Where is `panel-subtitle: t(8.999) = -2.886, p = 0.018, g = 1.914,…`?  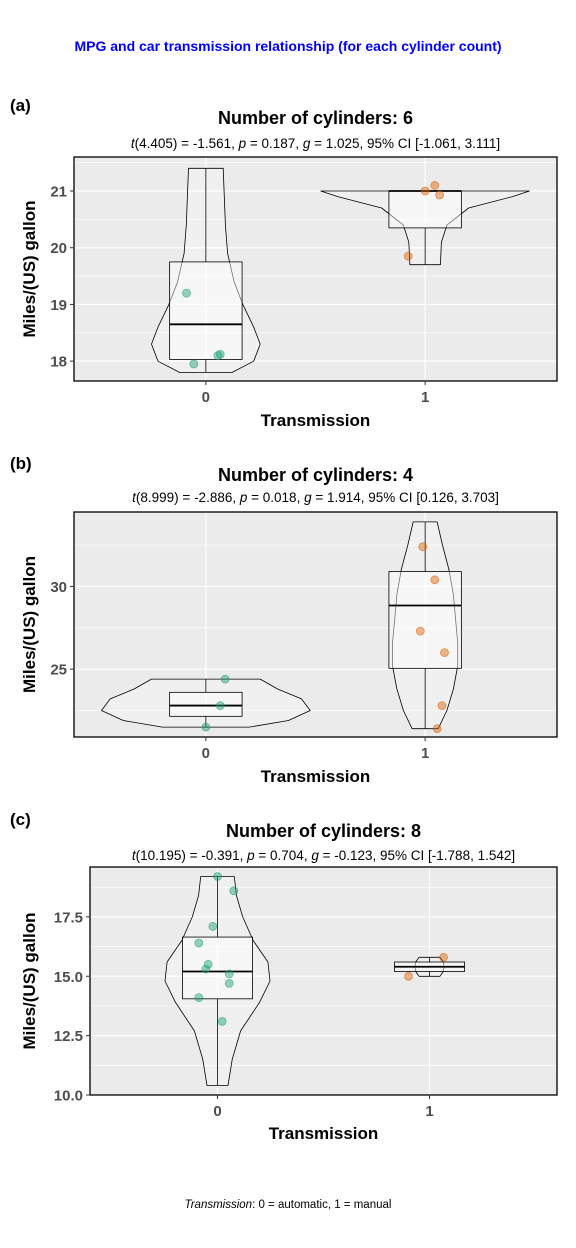
panel-subtitle: t(8.999) = -2.886, p = 0.018, g = 1.914,… is located at coordinates (315, 497).